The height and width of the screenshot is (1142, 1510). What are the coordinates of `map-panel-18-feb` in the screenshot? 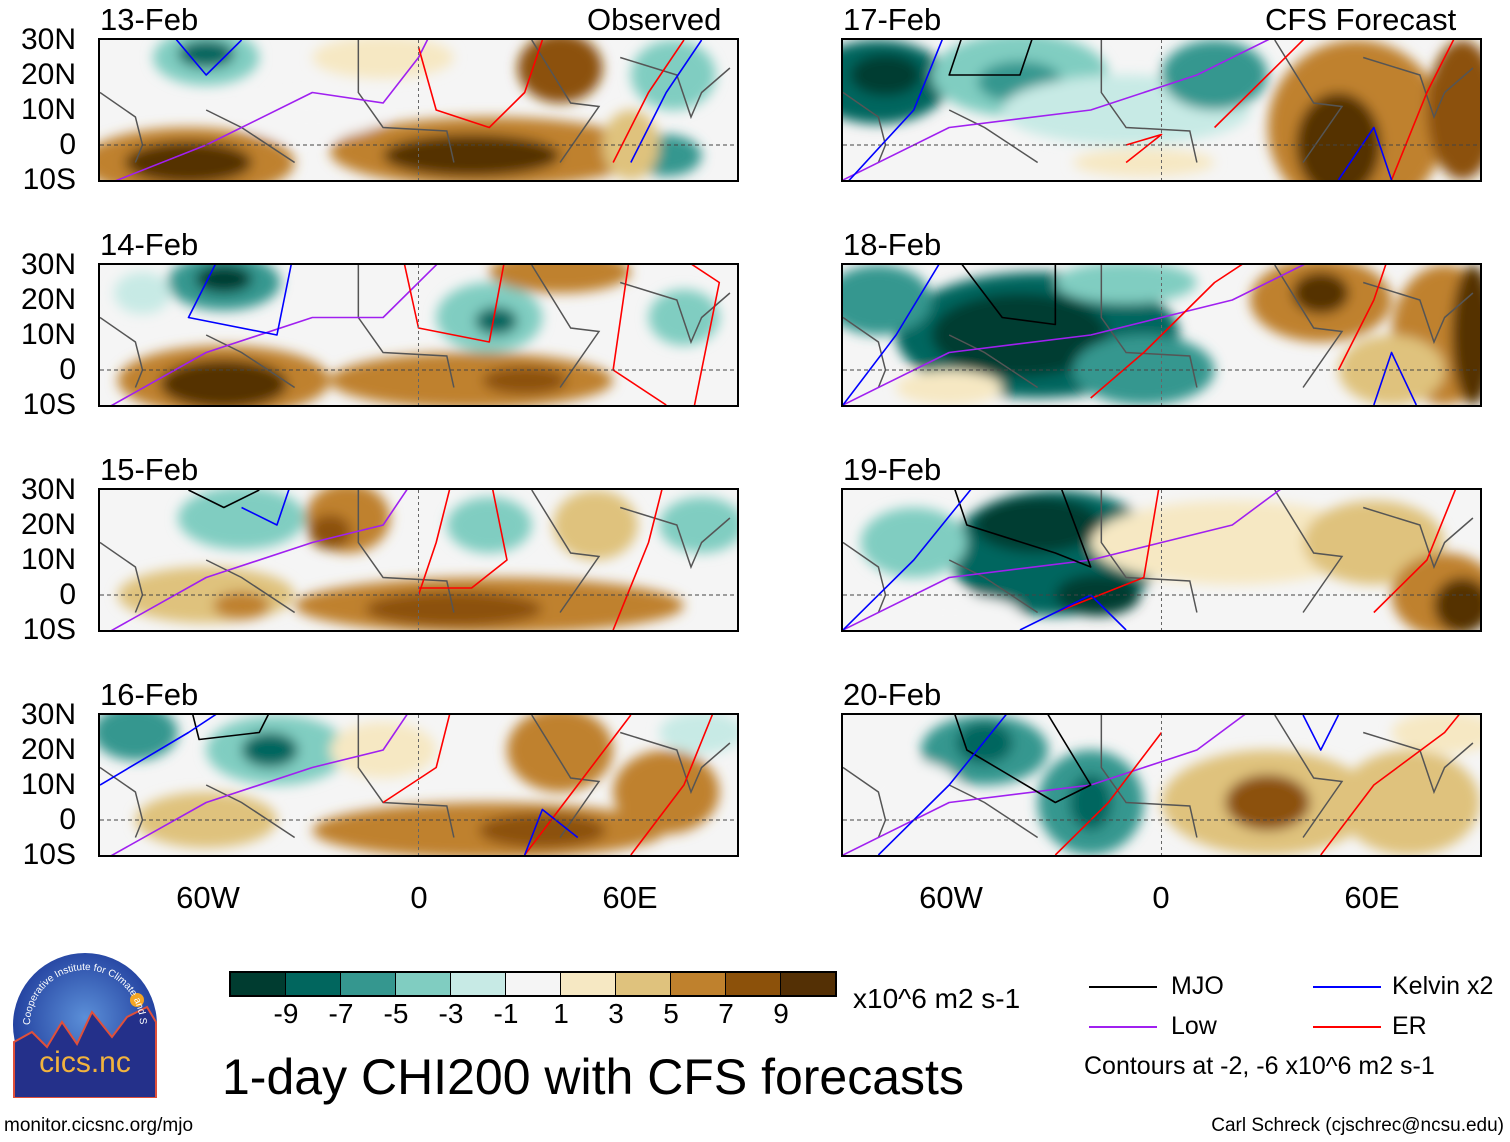 It's located at (1161, 335).